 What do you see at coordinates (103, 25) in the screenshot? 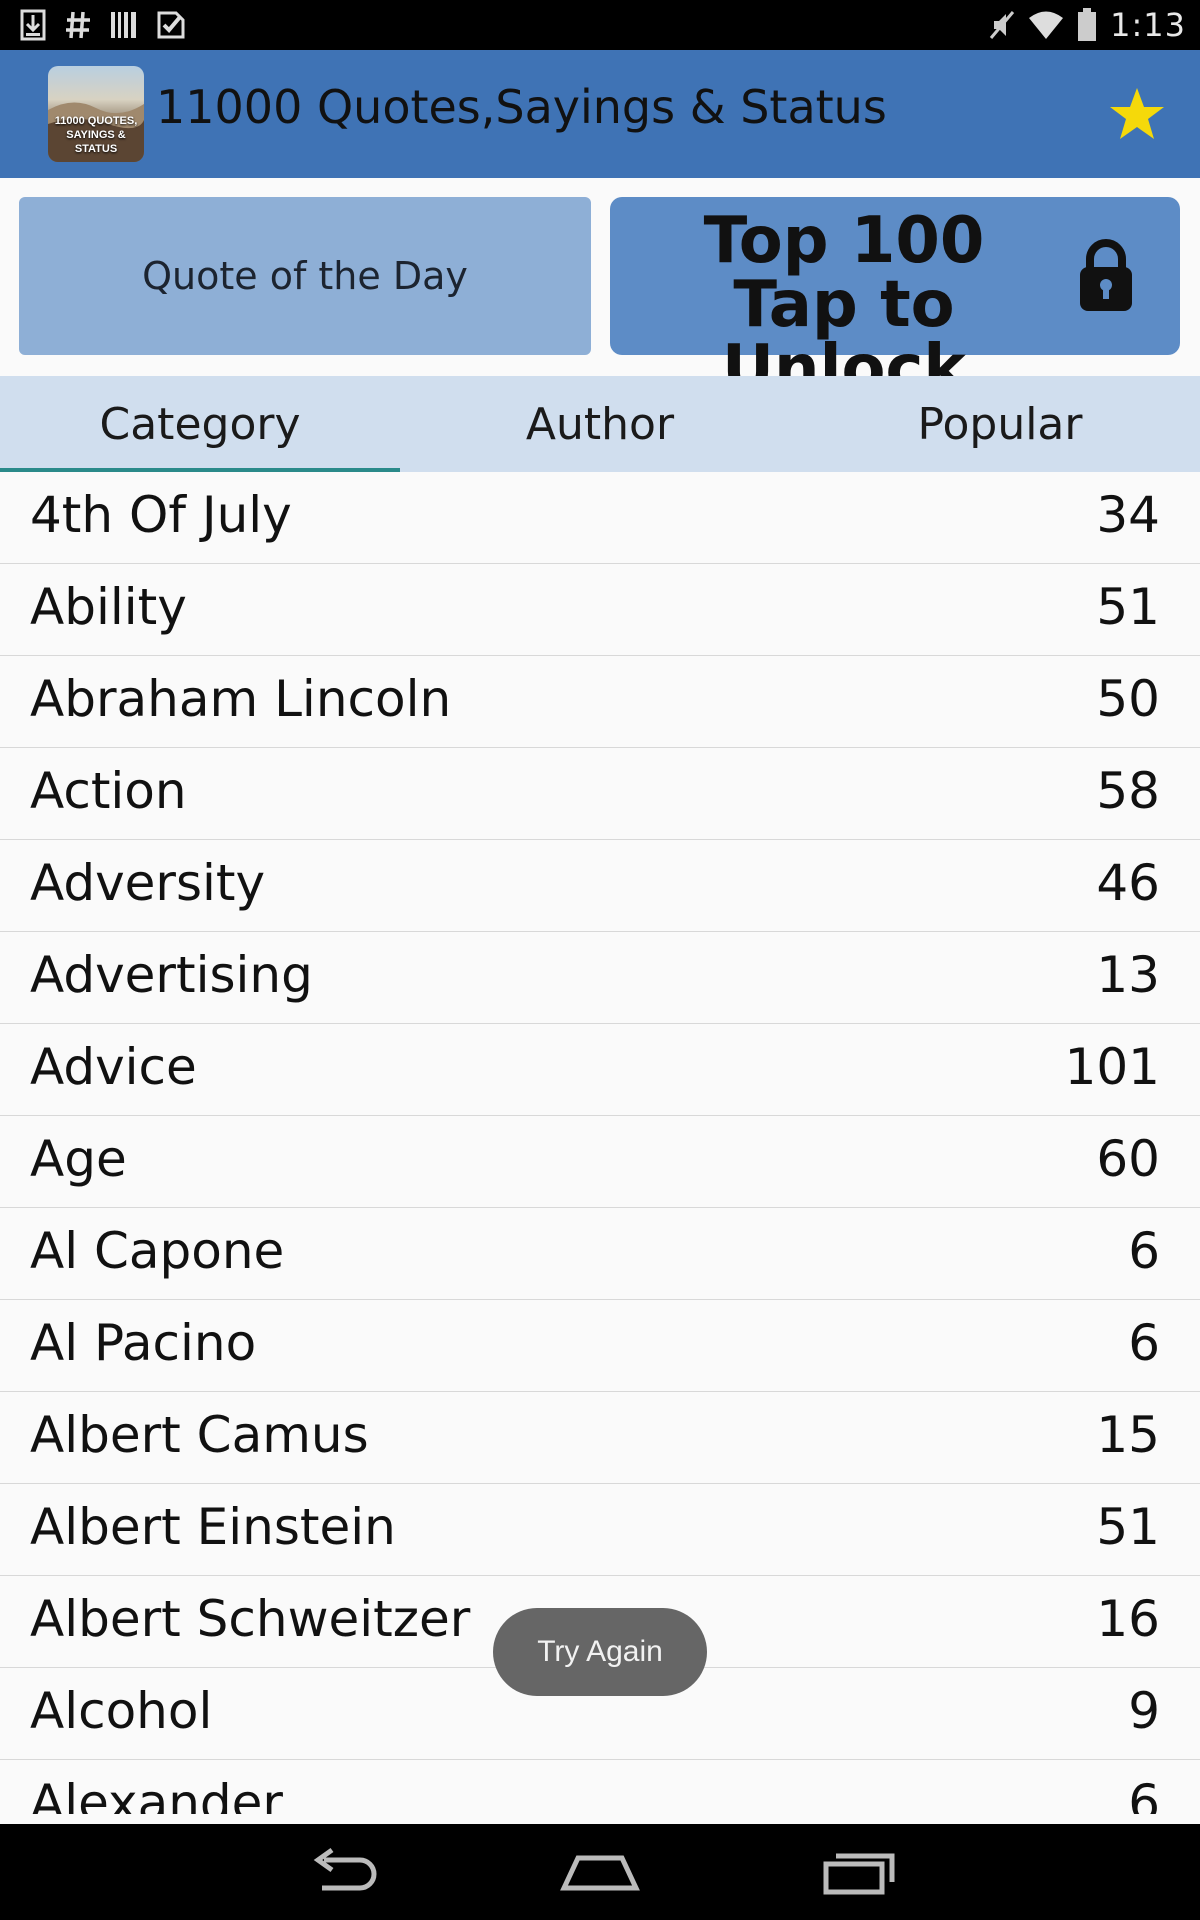
I see `status-left-icons` at bounding box center [103, 25].